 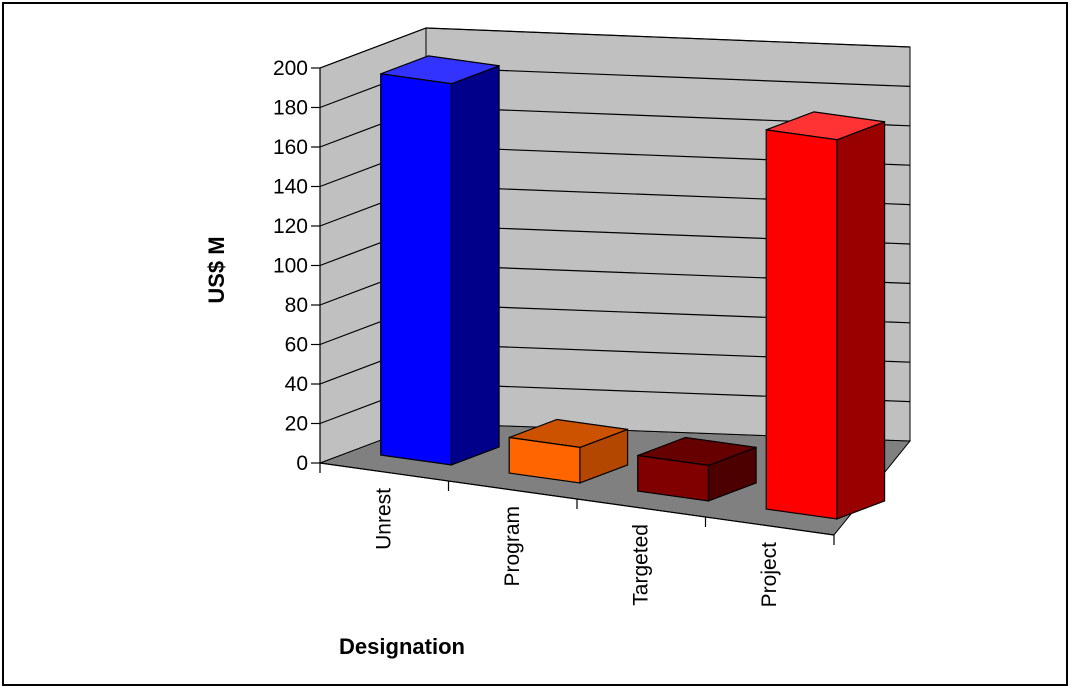 What do you see at coordinates (296, 424) in the screenshot?
I see `y-tick-label: 20` at bounding box center [296, 424].